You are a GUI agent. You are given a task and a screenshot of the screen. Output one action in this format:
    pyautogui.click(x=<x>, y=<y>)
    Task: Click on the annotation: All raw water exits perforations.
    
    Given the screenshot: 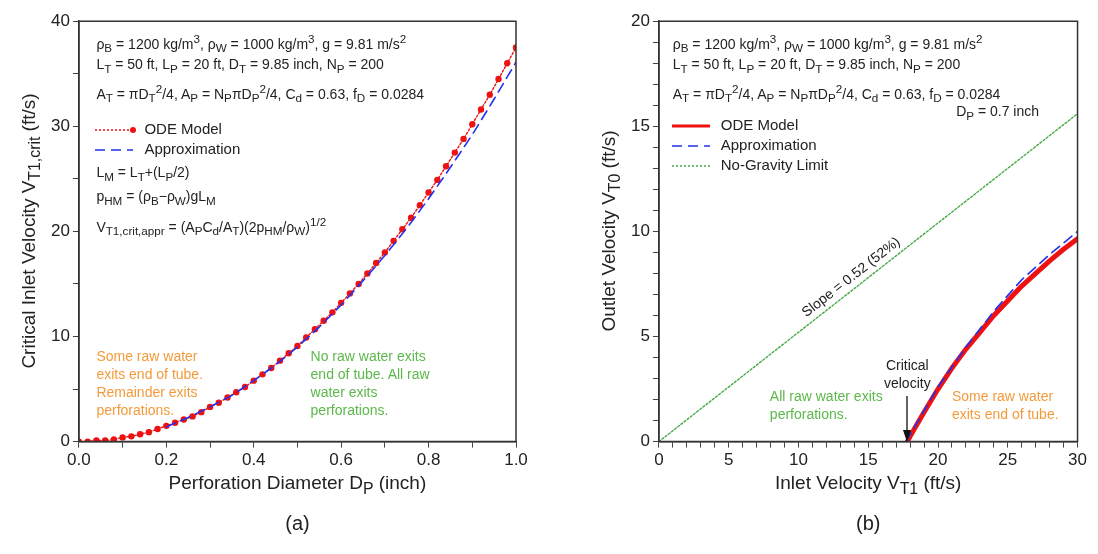 What is the action you would take?
    pyautogui.click(x=826, y=404)
    